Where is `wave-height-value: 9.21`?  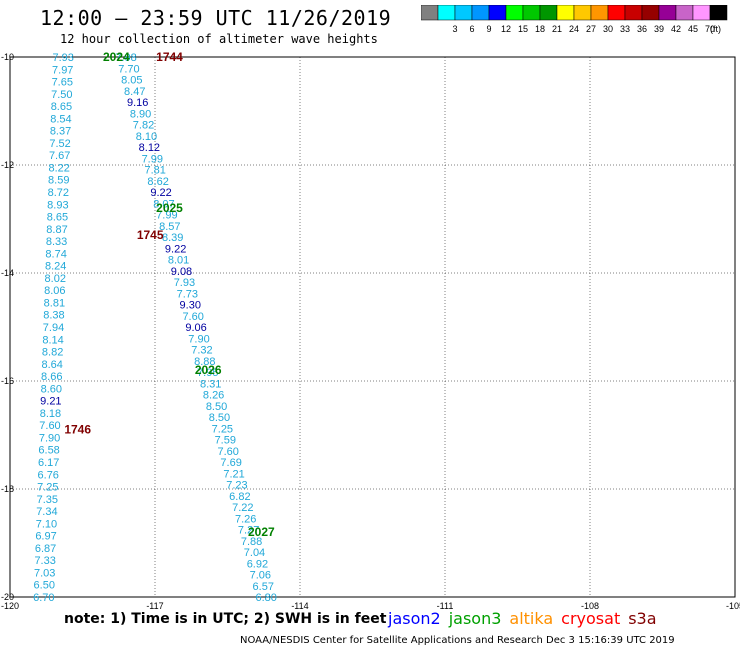 wave-height-value: 9.21 is located at coordinates (50, 402).